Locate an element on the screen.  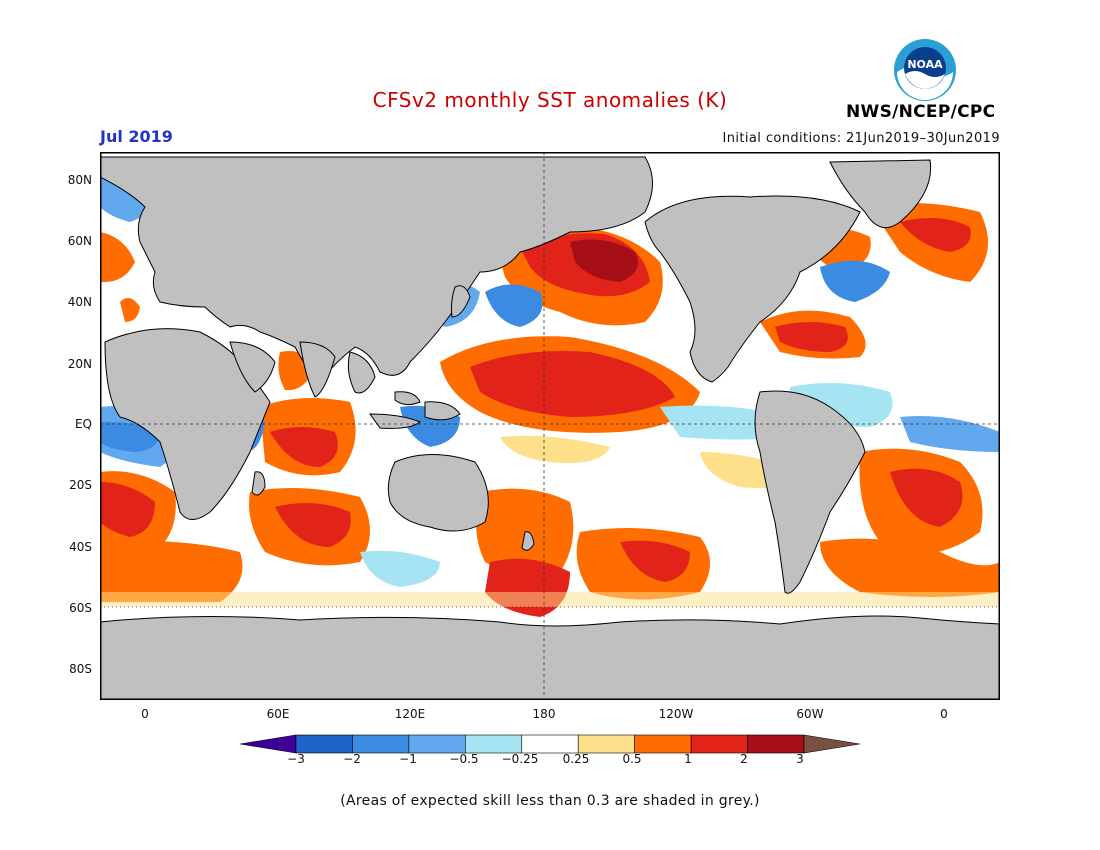
lat-label: 60S is located at coordinates (80, 608).